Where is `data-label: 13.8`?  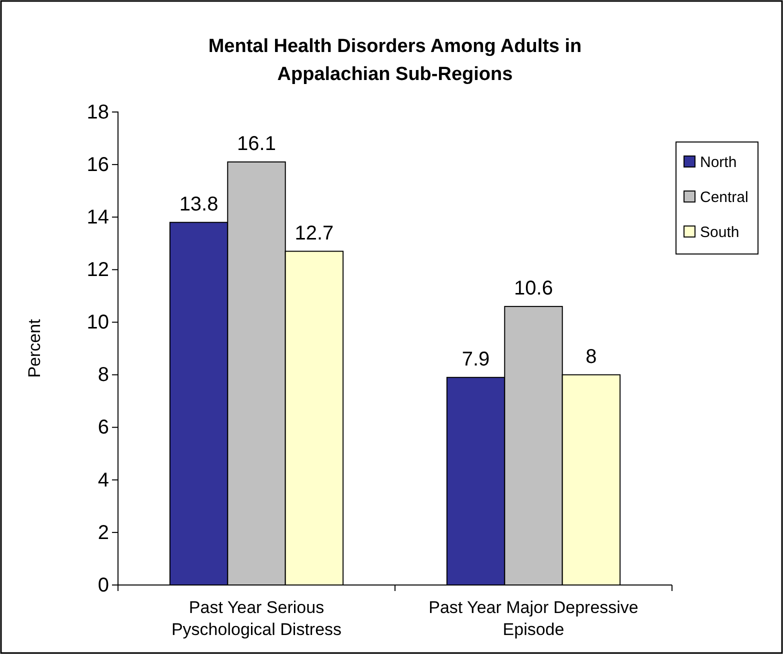
data-label: 13.8 is located at coordinates (198, 204).